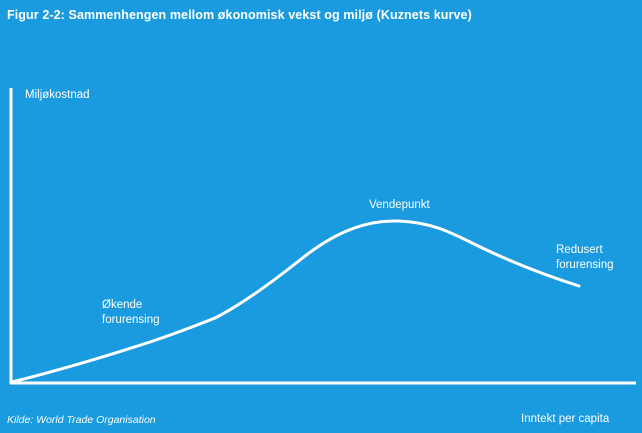  What do you see at coordinates (122, 305) in the screenshot?
I see `rising-annotation-line-1: Økende` at bounding box center [122, 305].